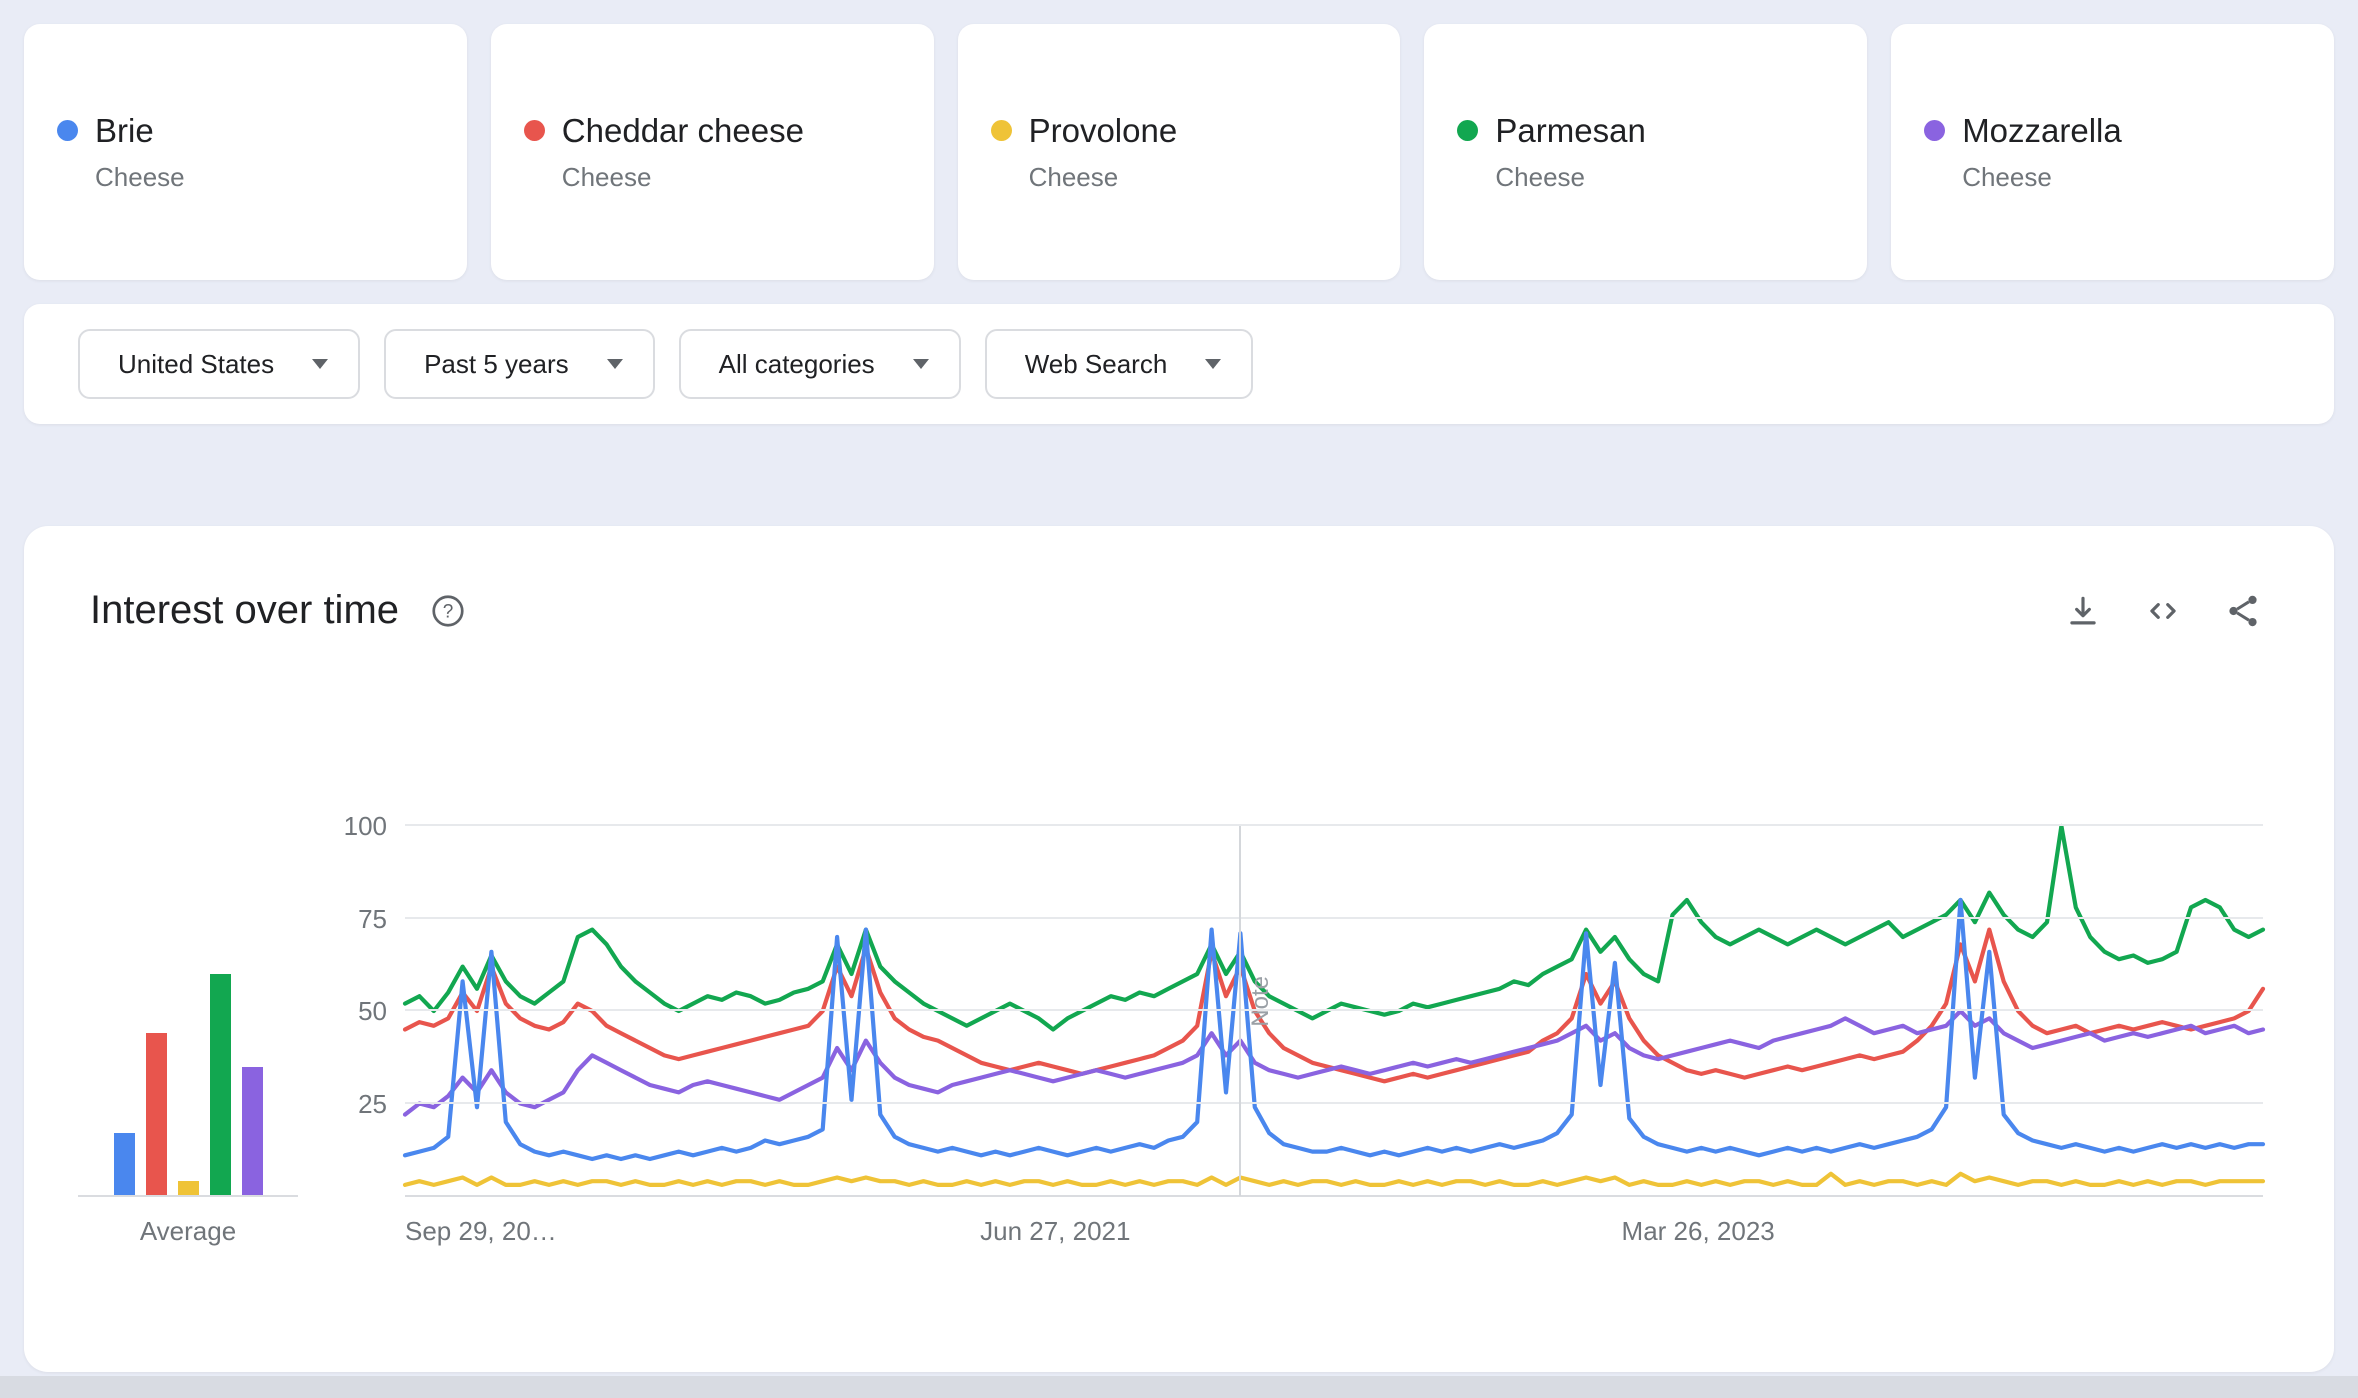  Describe the element at coordinates (2163, 611) in the screenshot. I see `embed-icon` at that location.